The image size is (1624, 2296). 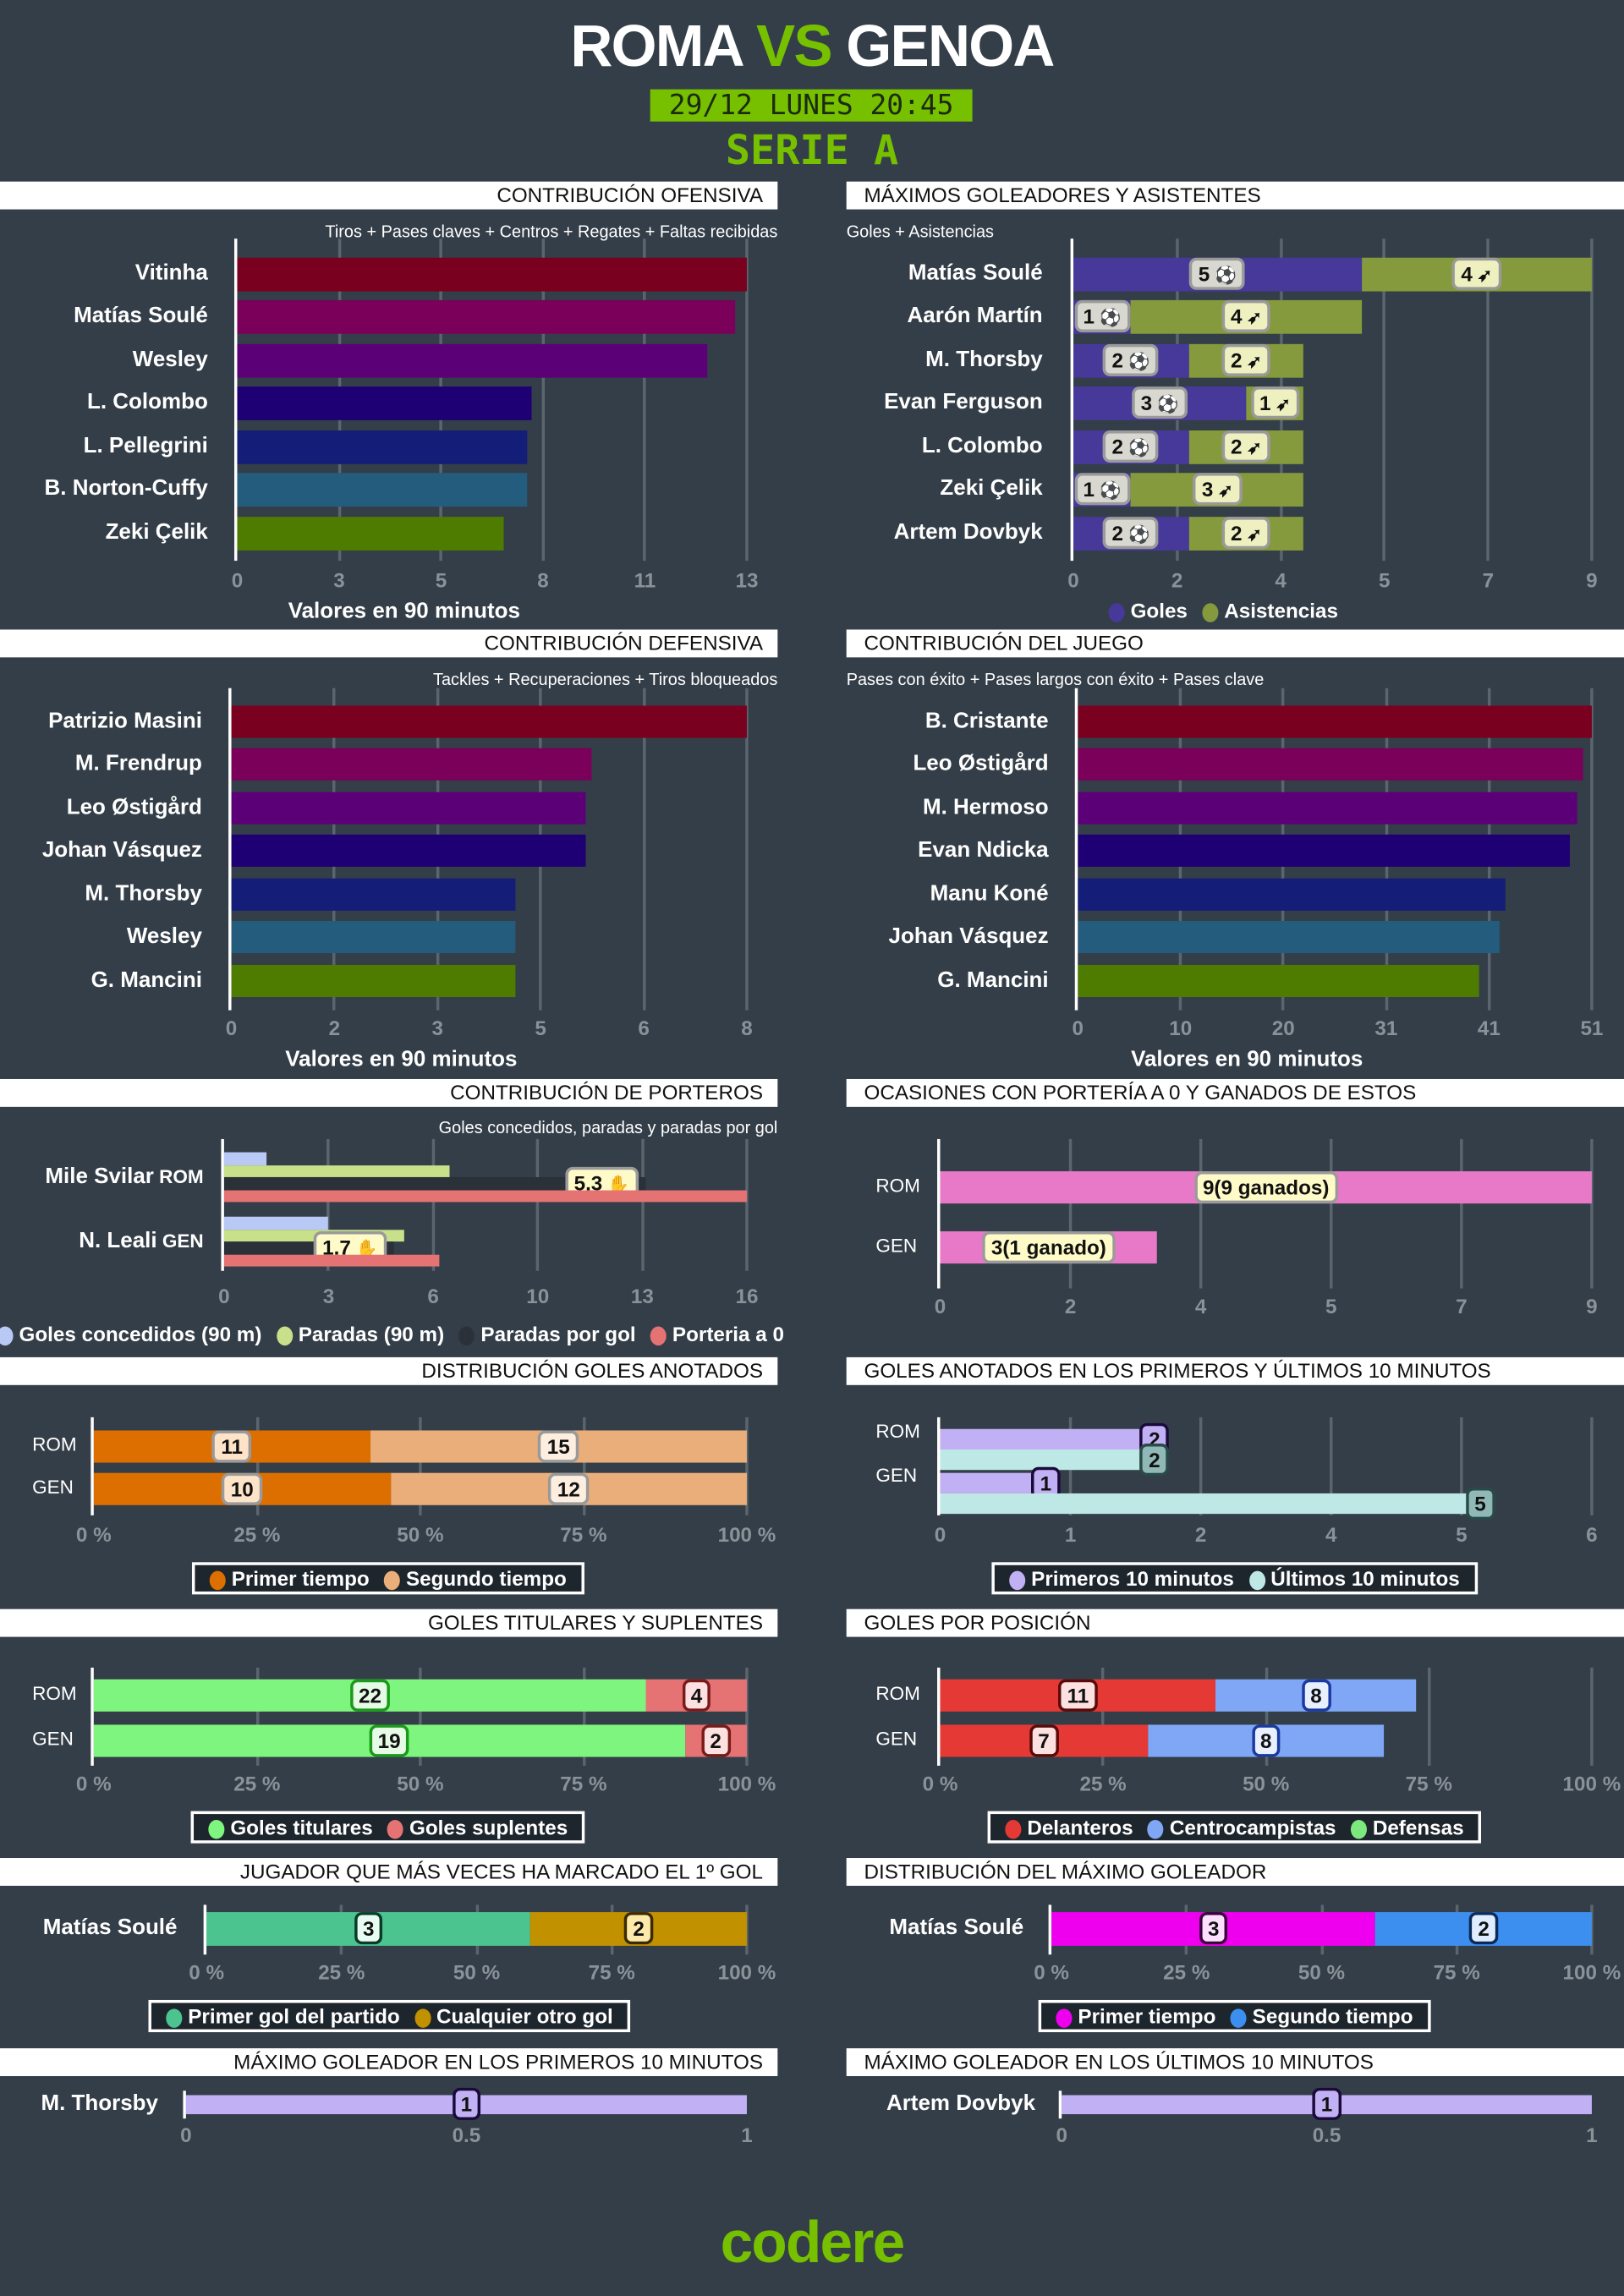 What do you see at coordinates (990, 894) in the screenshot?
I see `category-label: Manu Koné` at bounding box center [990, 894].